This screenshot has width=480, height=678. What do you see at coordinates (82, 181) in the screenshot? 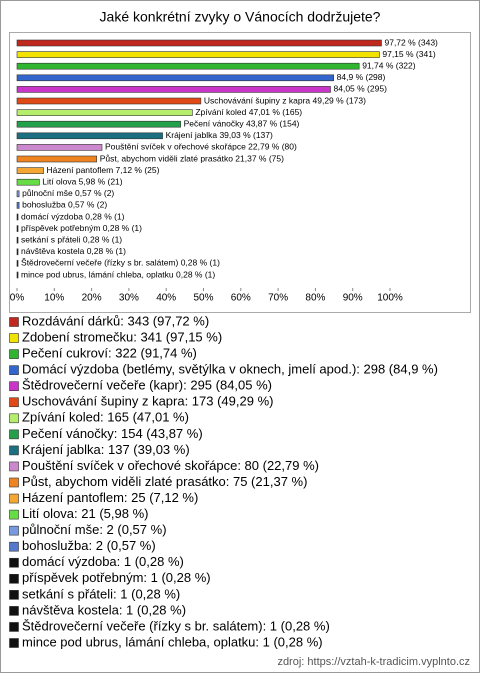
I see `data-label: Lití olova 5,98 % (21)` at bounding box center [82, 181].